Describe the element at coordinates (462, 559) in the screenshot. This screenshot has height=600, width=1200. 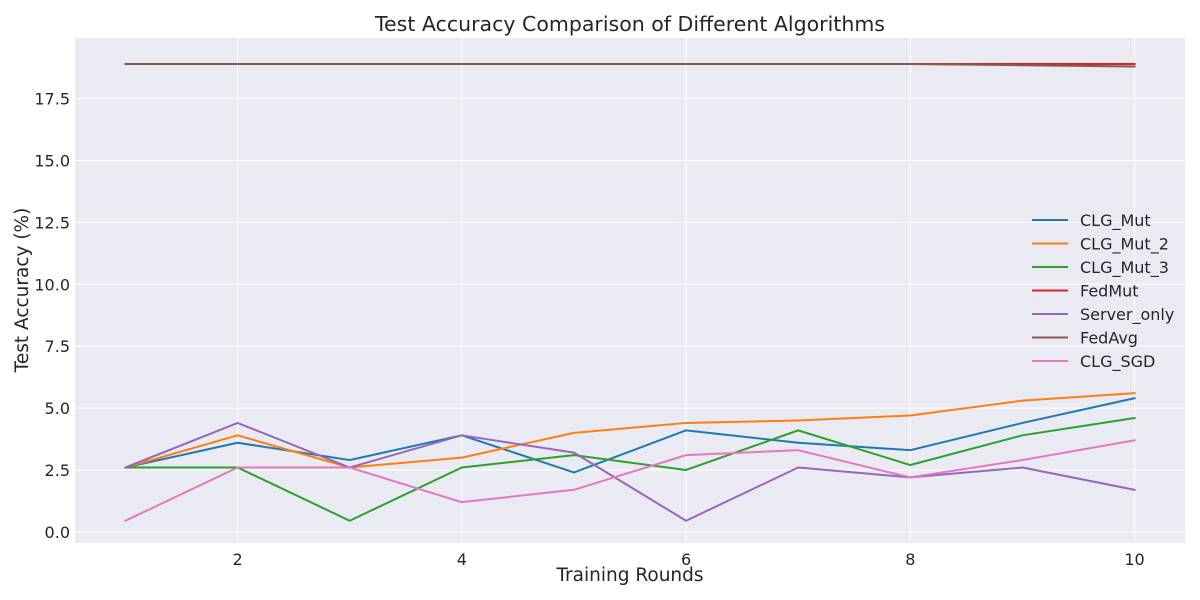
I see `x-tick-label-1: 4` at that location.